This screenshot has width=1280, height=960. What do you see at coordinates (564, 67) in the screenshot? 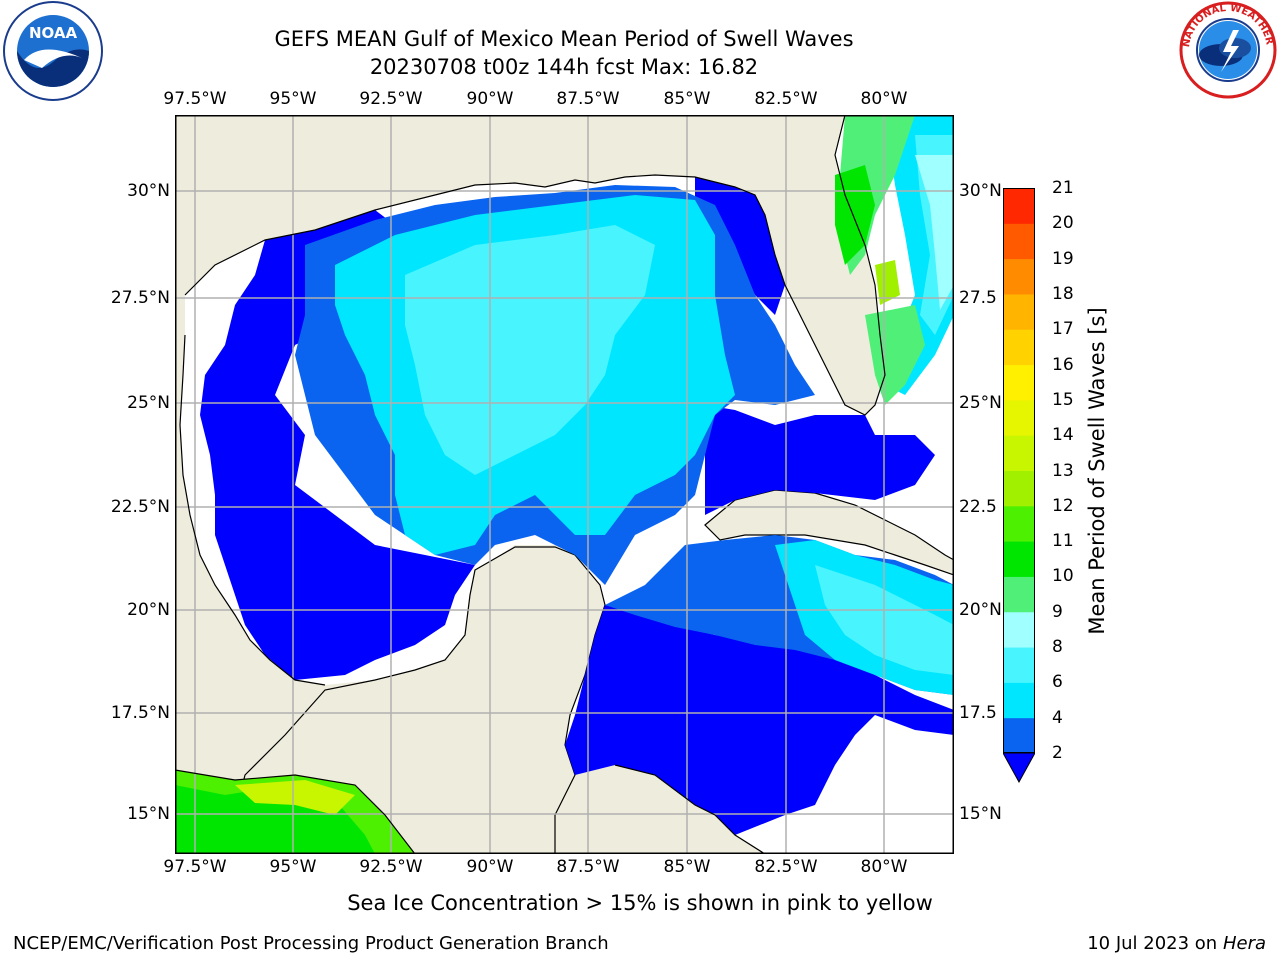
I see `chart-subtitle: 20230708 t00z 144h fcst Max: 16.82` at bounding box center [564, 67].